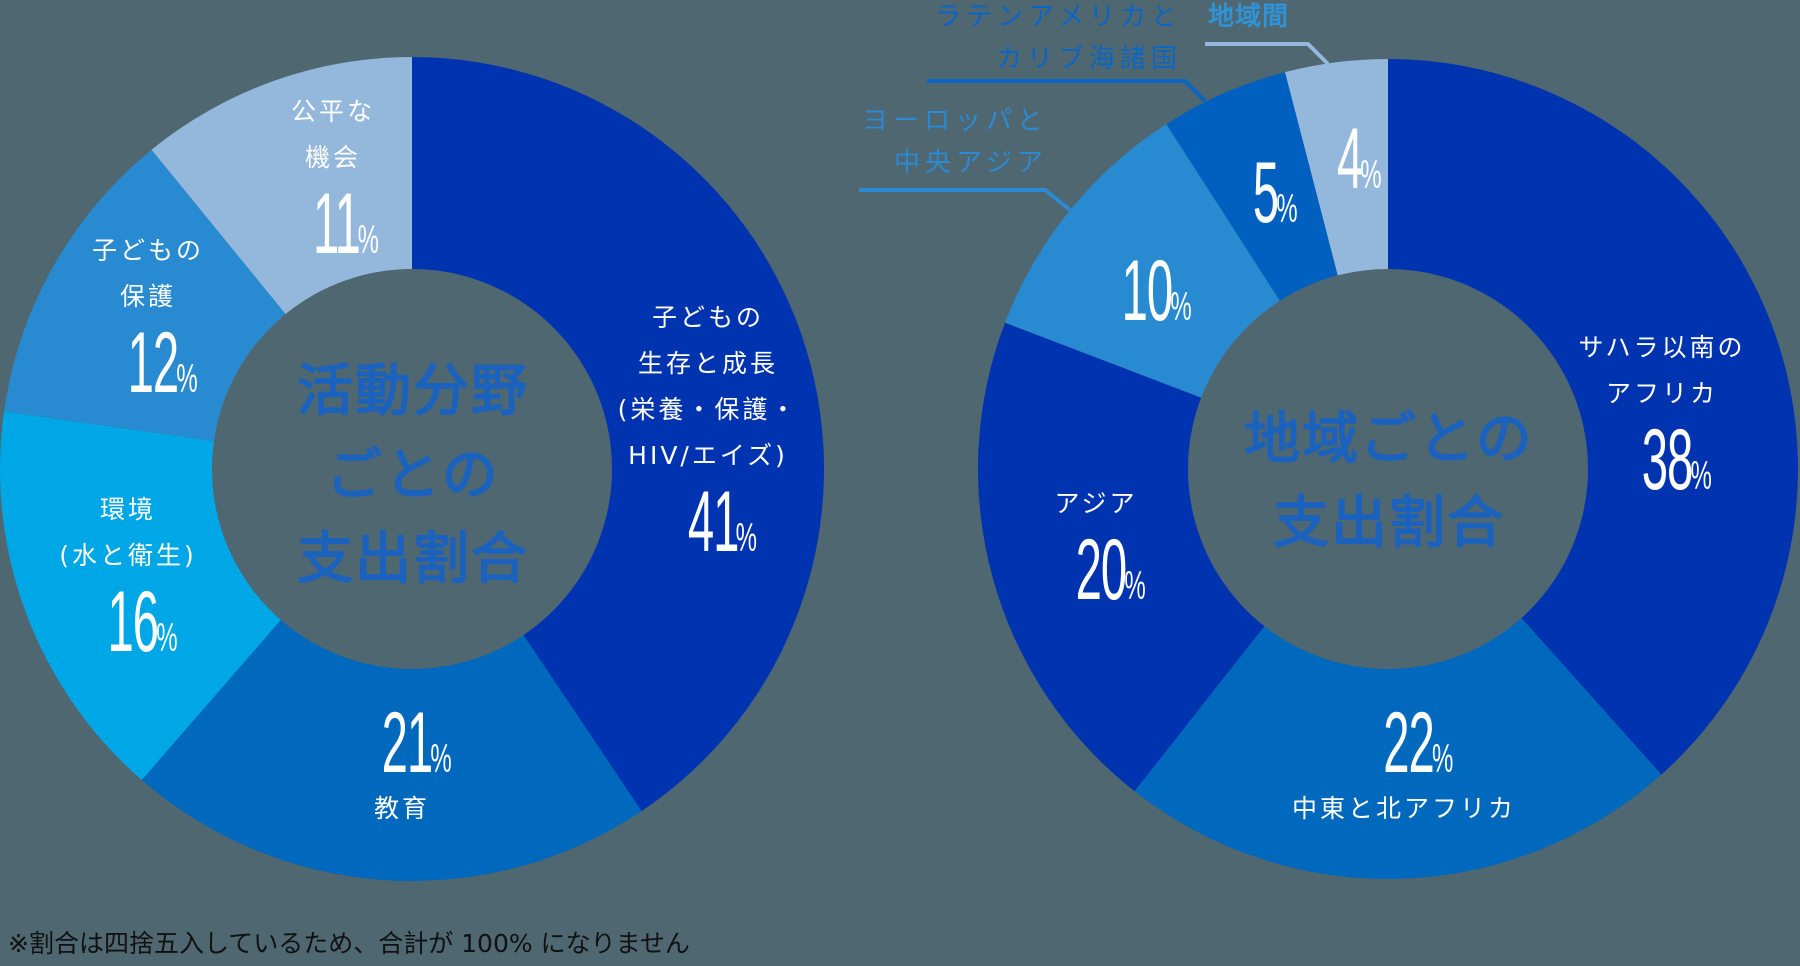  Describe the element at coordinates (1662, 393) in the screenshot. I see `label-ssa-line-2: アフリカ` at that location.